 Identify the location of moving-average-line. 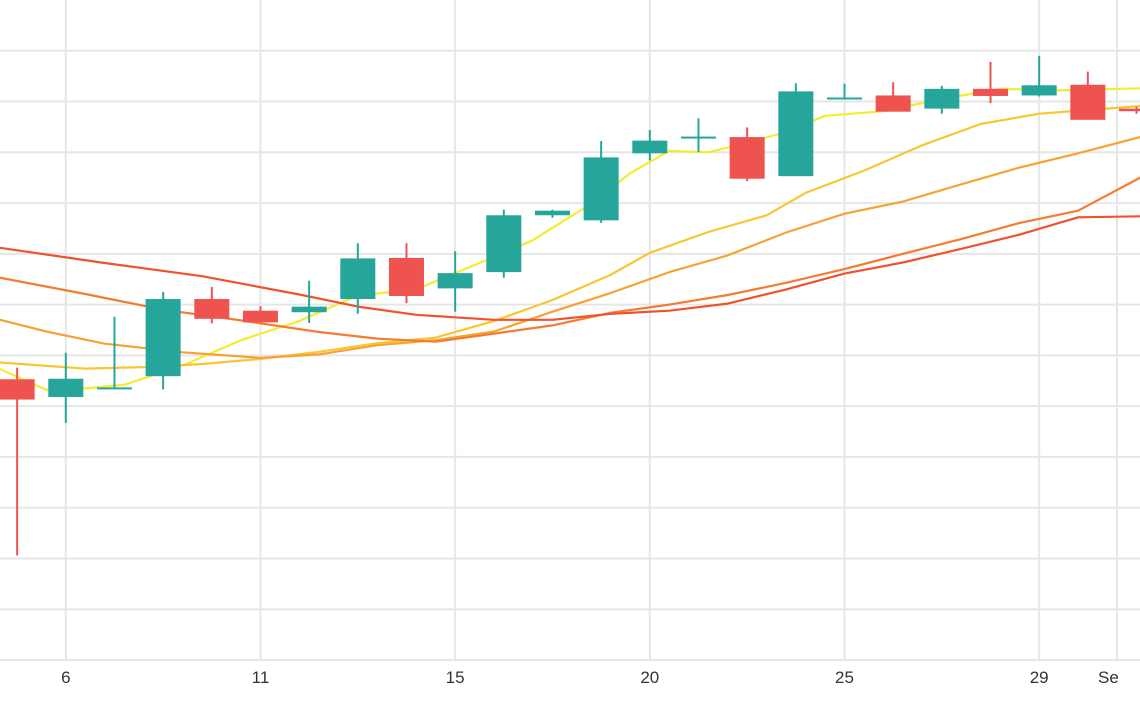
(570, 268).